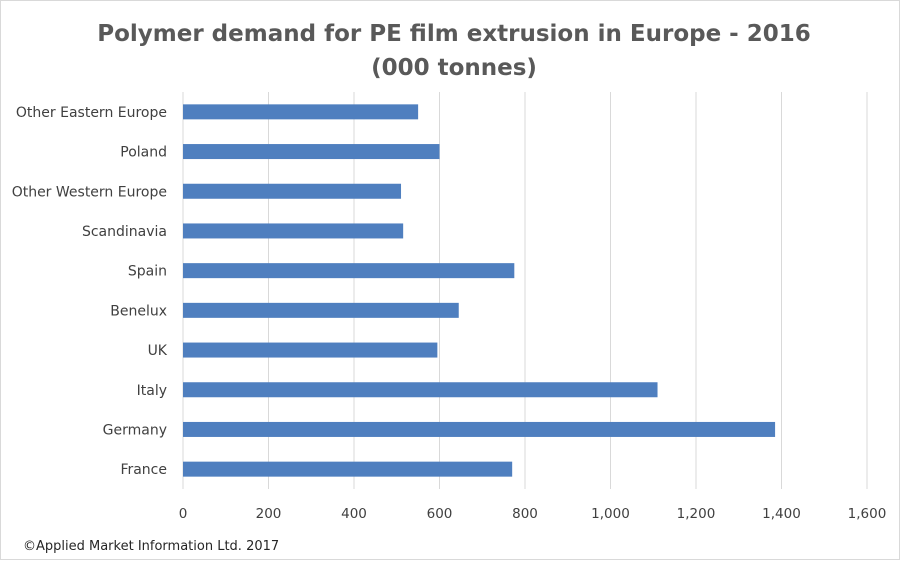 The image size is (900, 561). What do you see at coordinates (124, 232) in the screenshot?
I see `category-label: Scandinavia` at bounding box center [124, 232].